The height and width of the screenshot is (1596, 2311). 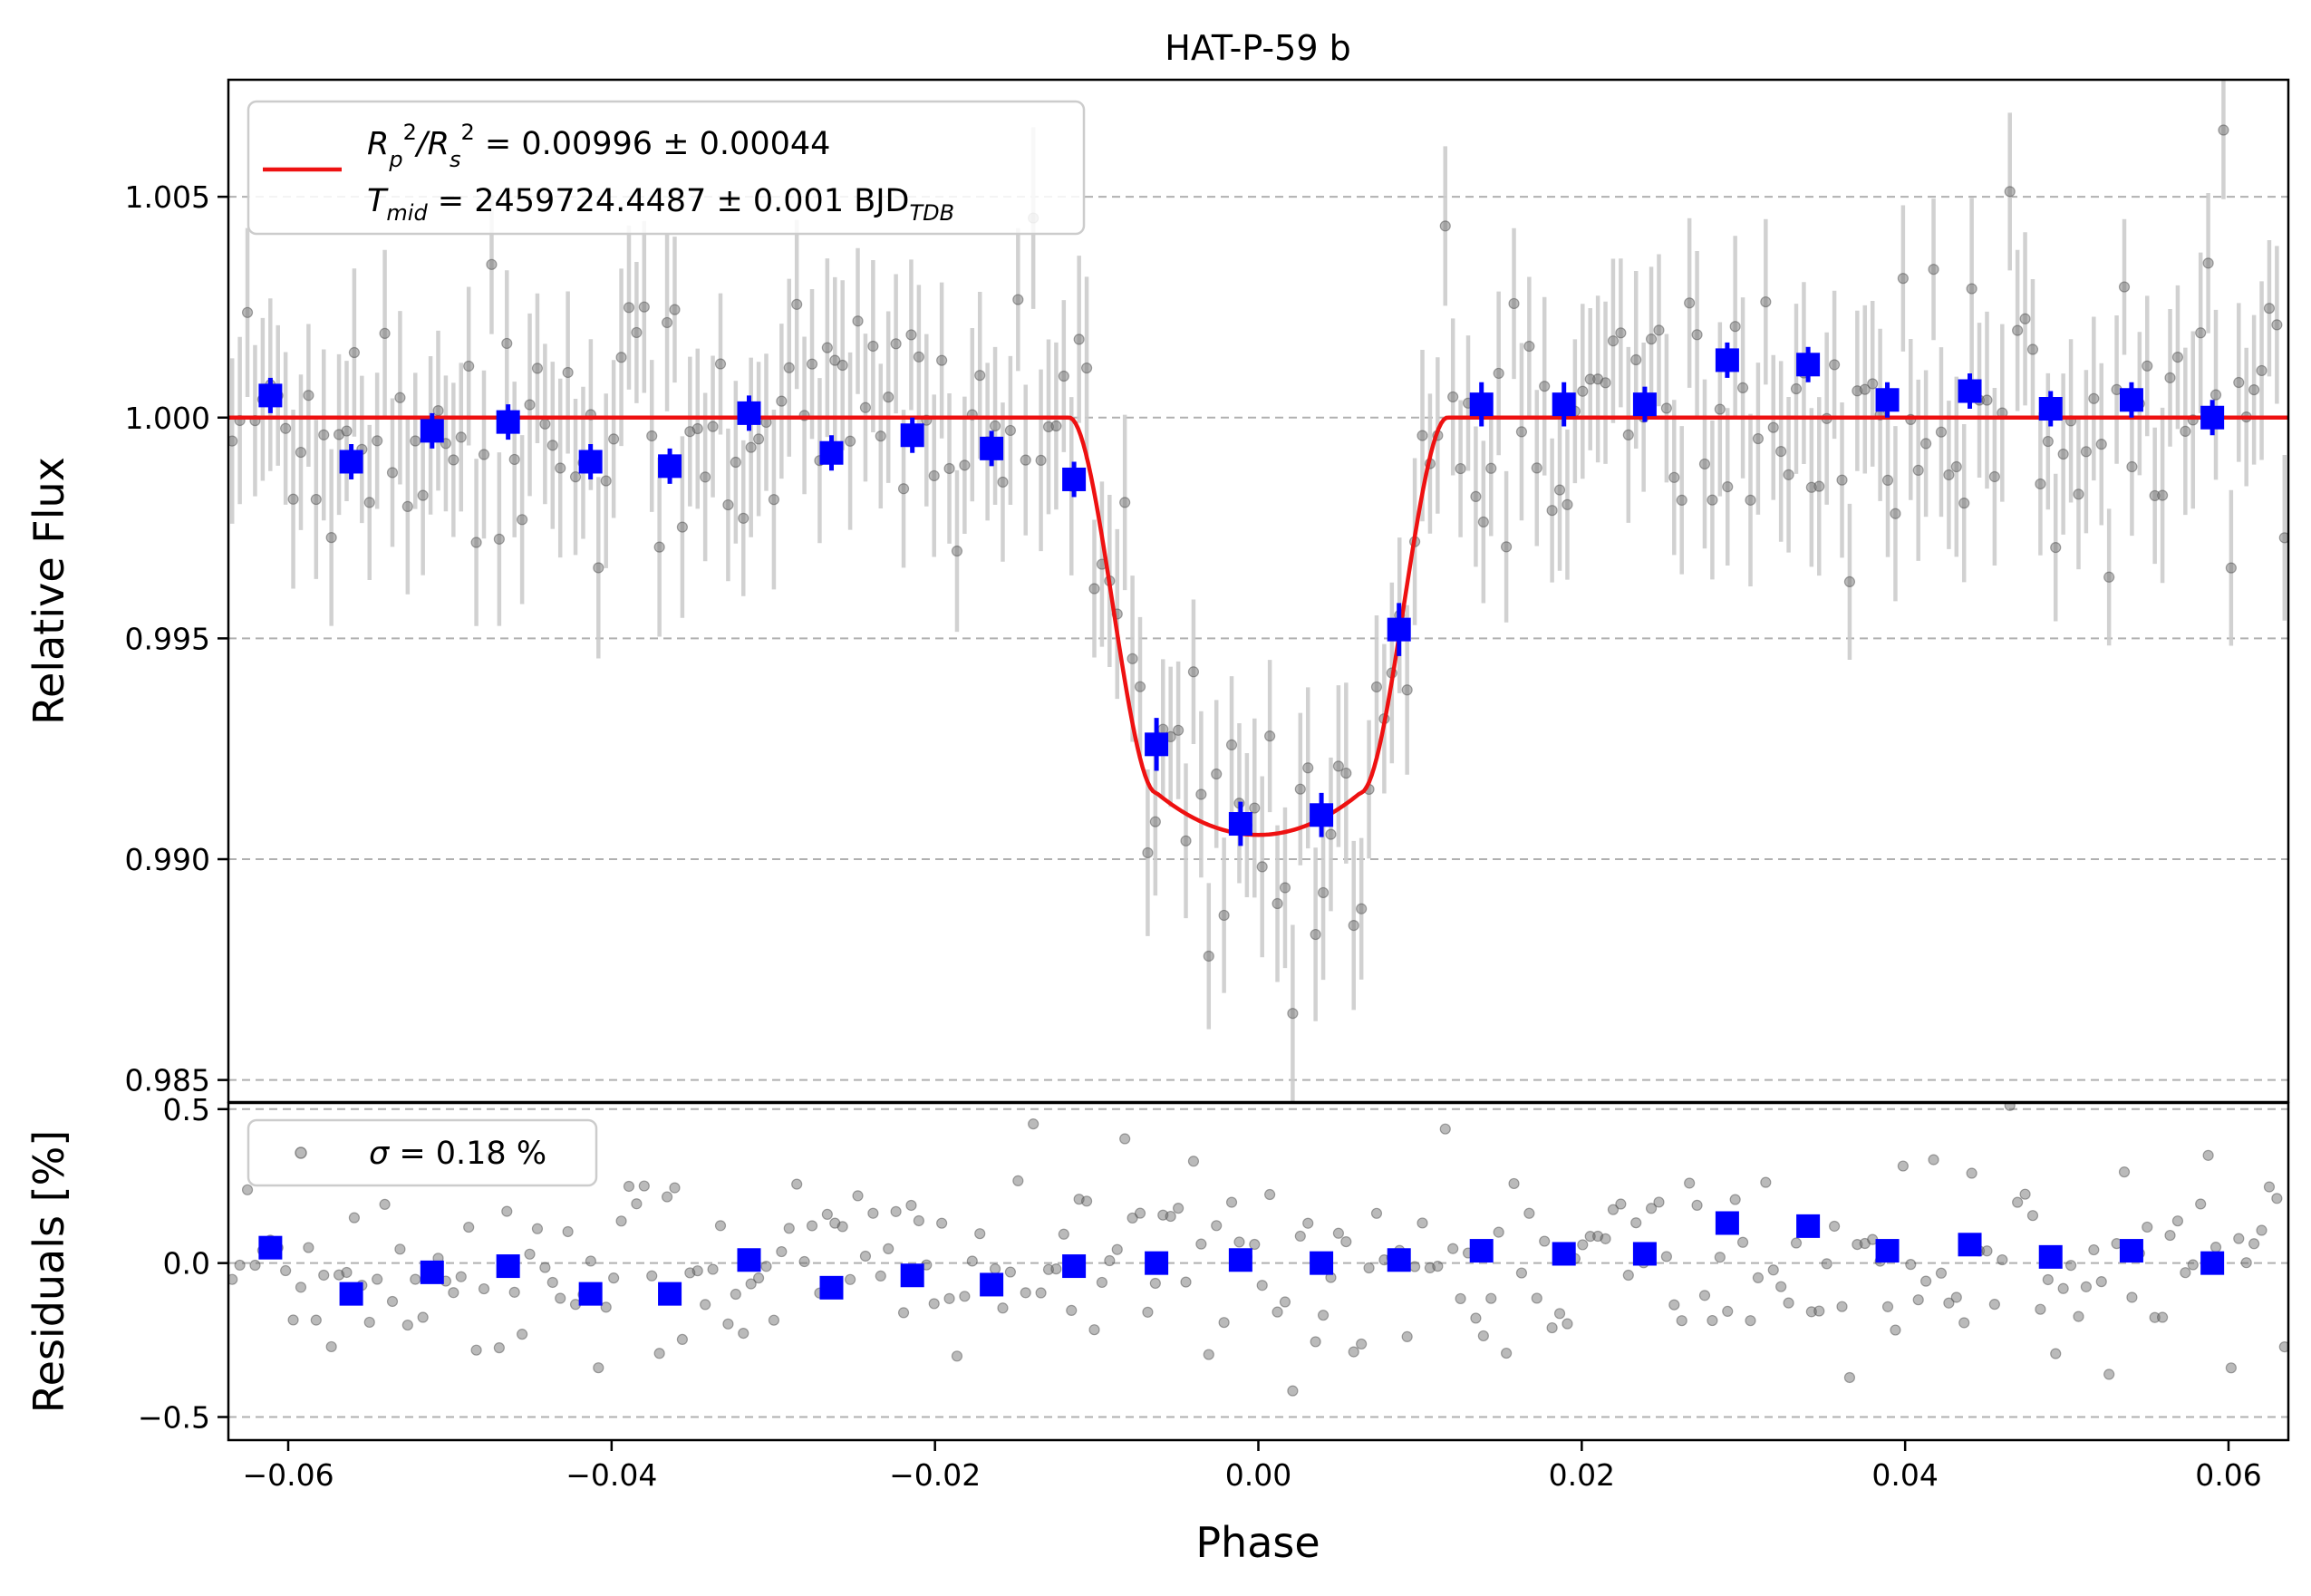 What do you see at coordinates (167, 638) in the screenshot?
I see `flux-y-tick-label: 0.995` at bounding box center [167, 638].